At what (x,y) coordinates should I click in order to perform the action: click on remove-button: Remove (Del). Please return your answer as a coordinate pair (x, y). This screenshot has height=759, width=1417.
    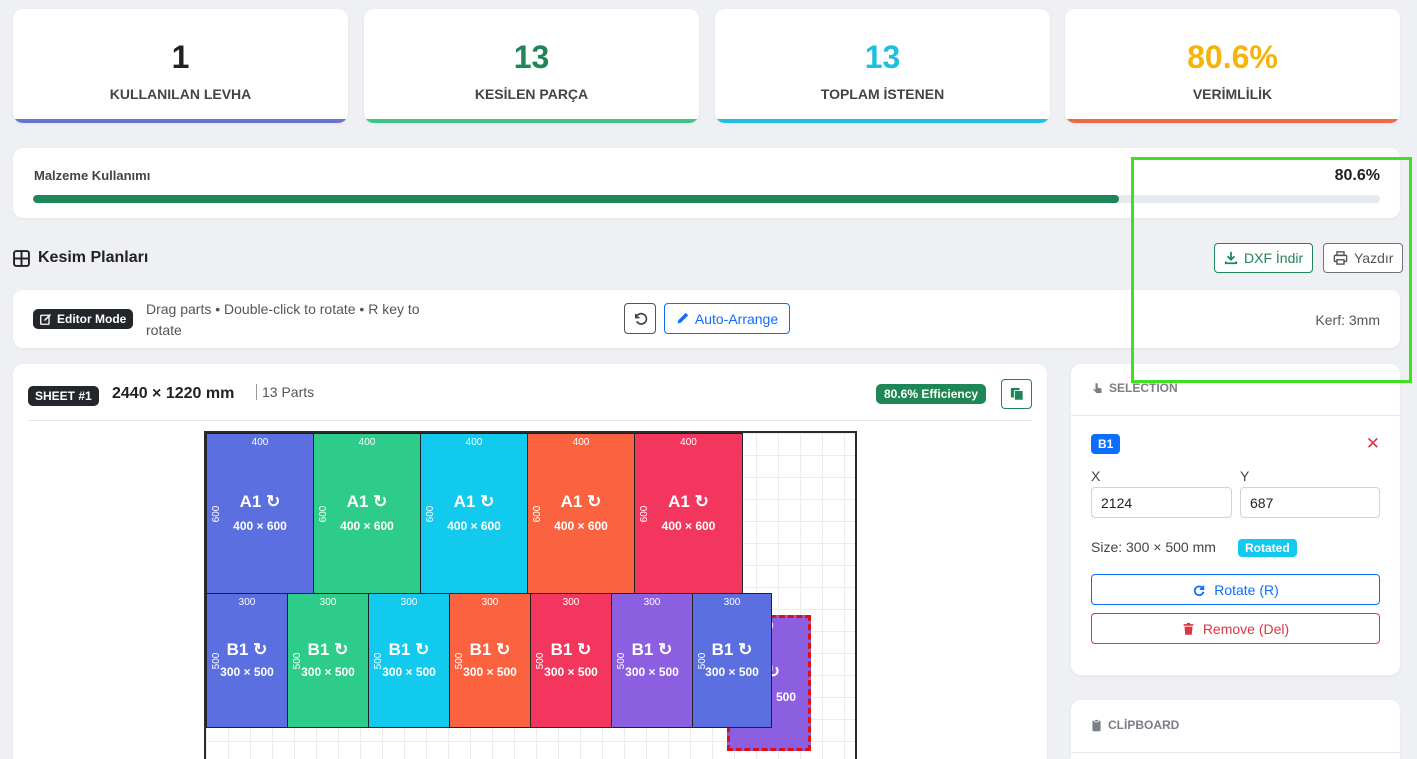
    Looking at the image, I should click on (1235, 628).